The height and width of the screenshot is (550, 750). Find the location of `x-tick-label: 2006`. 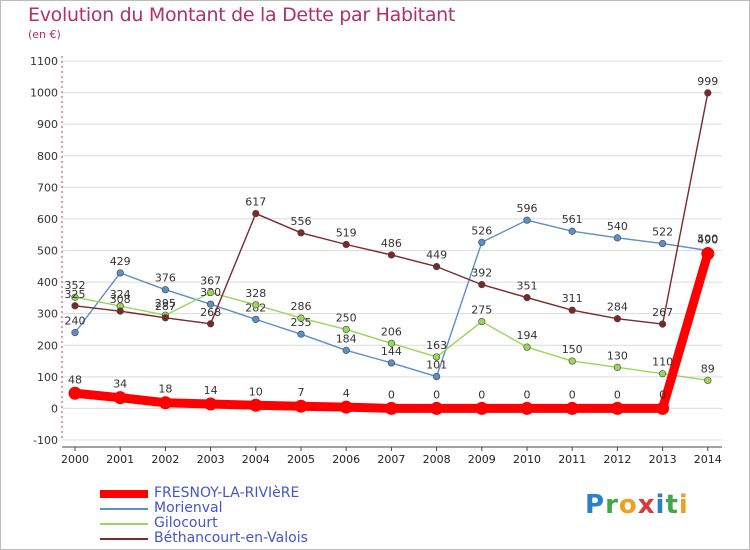

x-tick-label: 2006 is located at coordinates (346, 459).